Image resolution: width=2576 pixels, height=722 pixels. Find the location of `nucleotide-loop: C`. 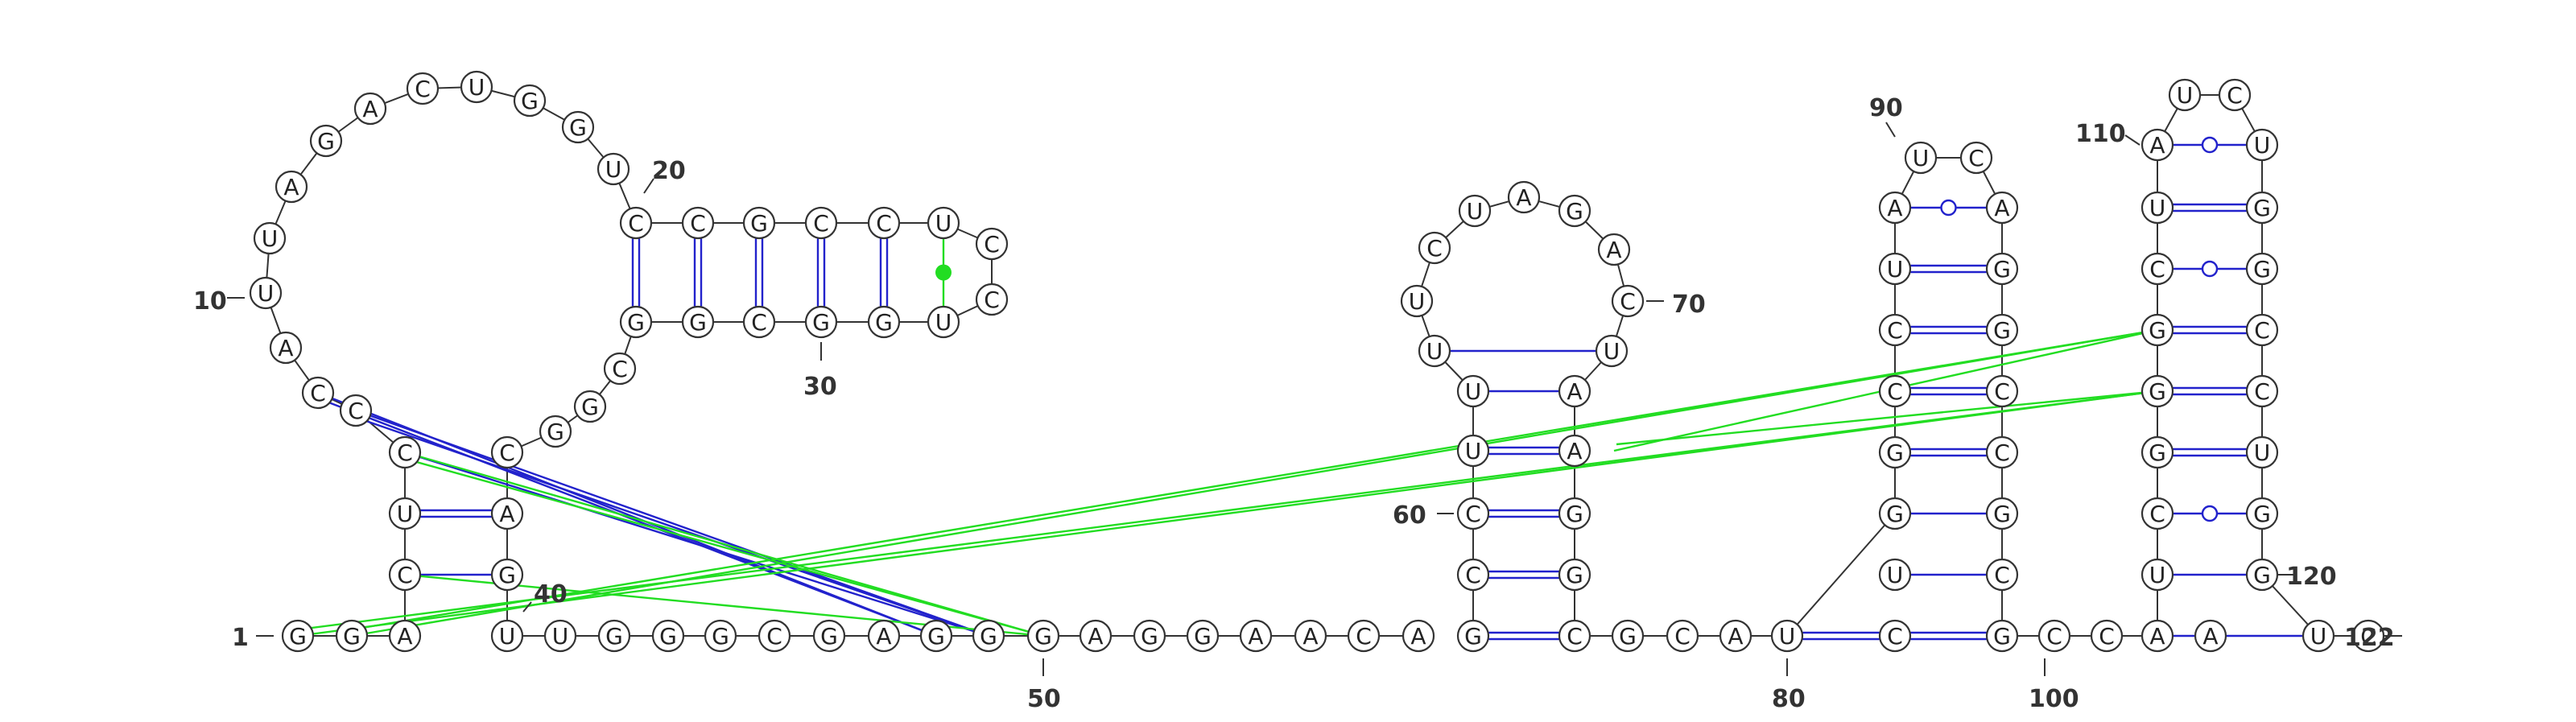

nucleotide-loop: C is located at coordinates (318, 393).